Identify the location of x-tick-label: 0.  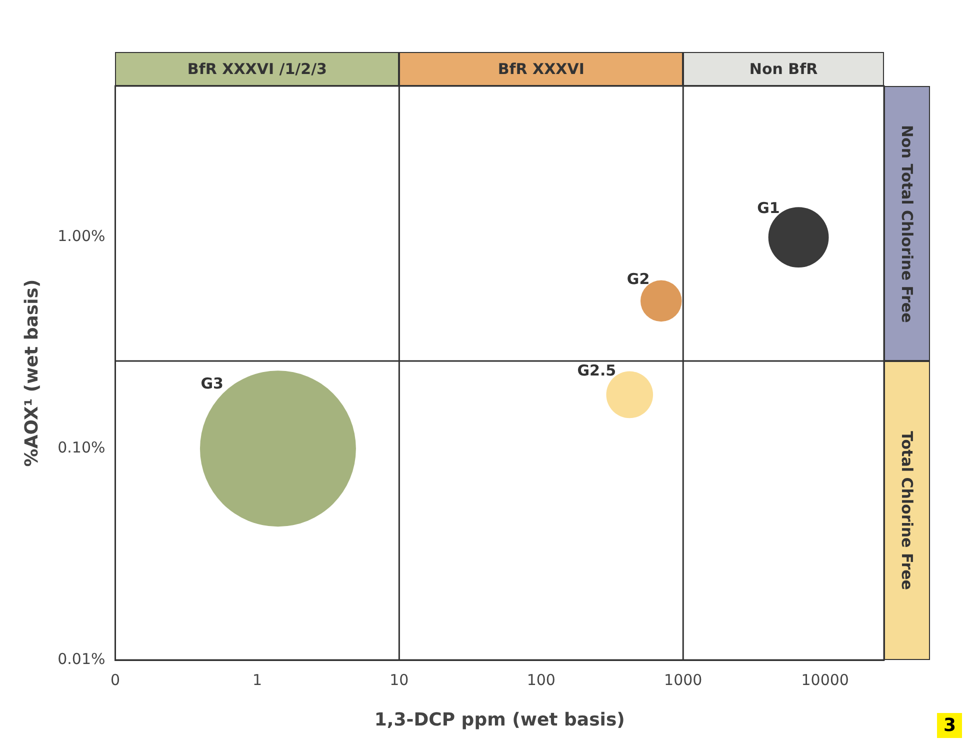
(115, 679).